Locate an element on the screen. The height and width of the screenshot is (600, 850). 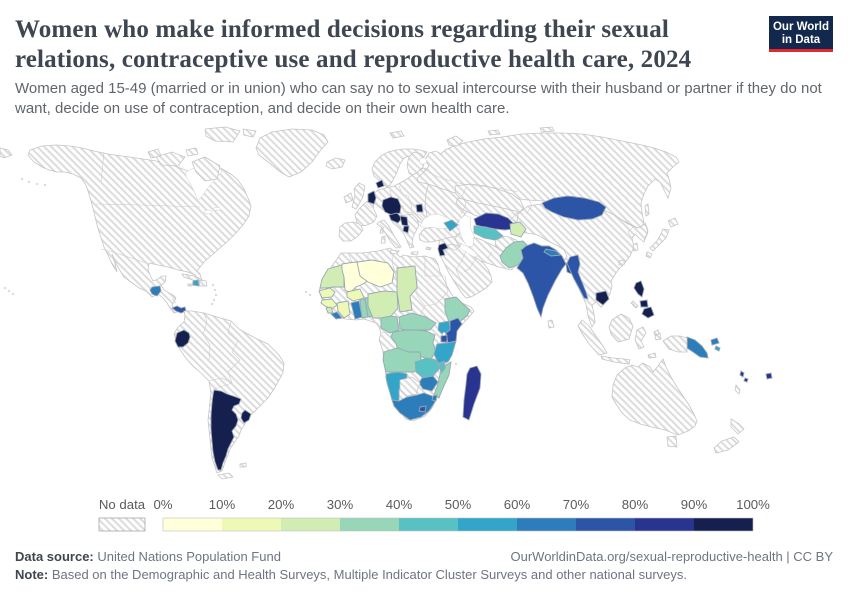
svg-text: No data is located at coordinates (122, 504).